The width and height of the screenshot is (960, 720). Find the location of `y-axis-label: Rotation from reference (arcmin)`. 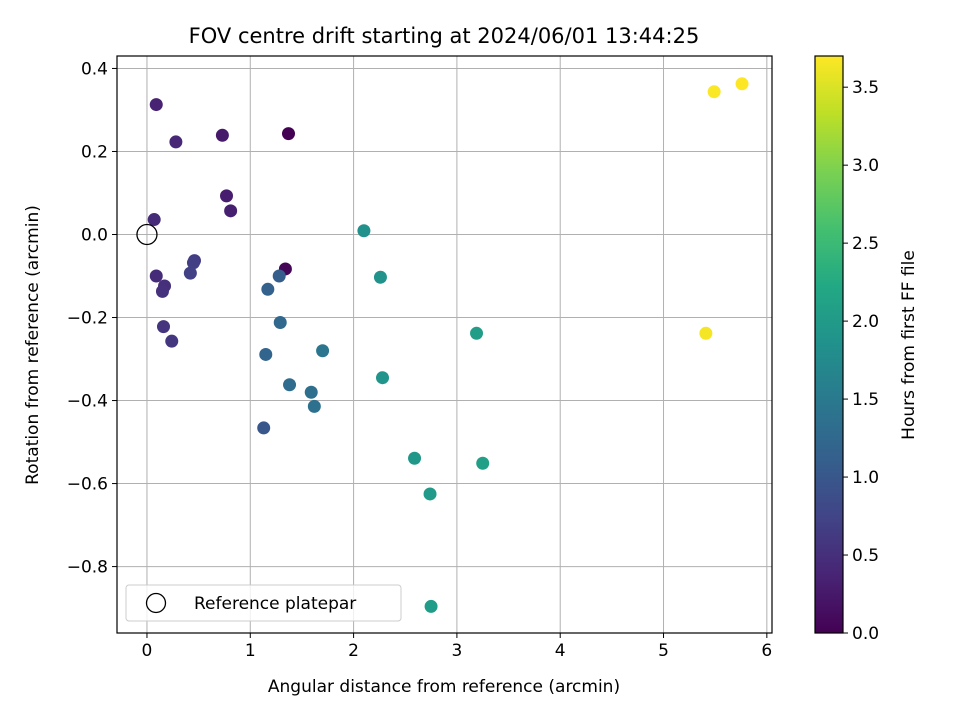

y-axis-label: Rotation from reference (arcmin) is located at coordinates (33, 345).